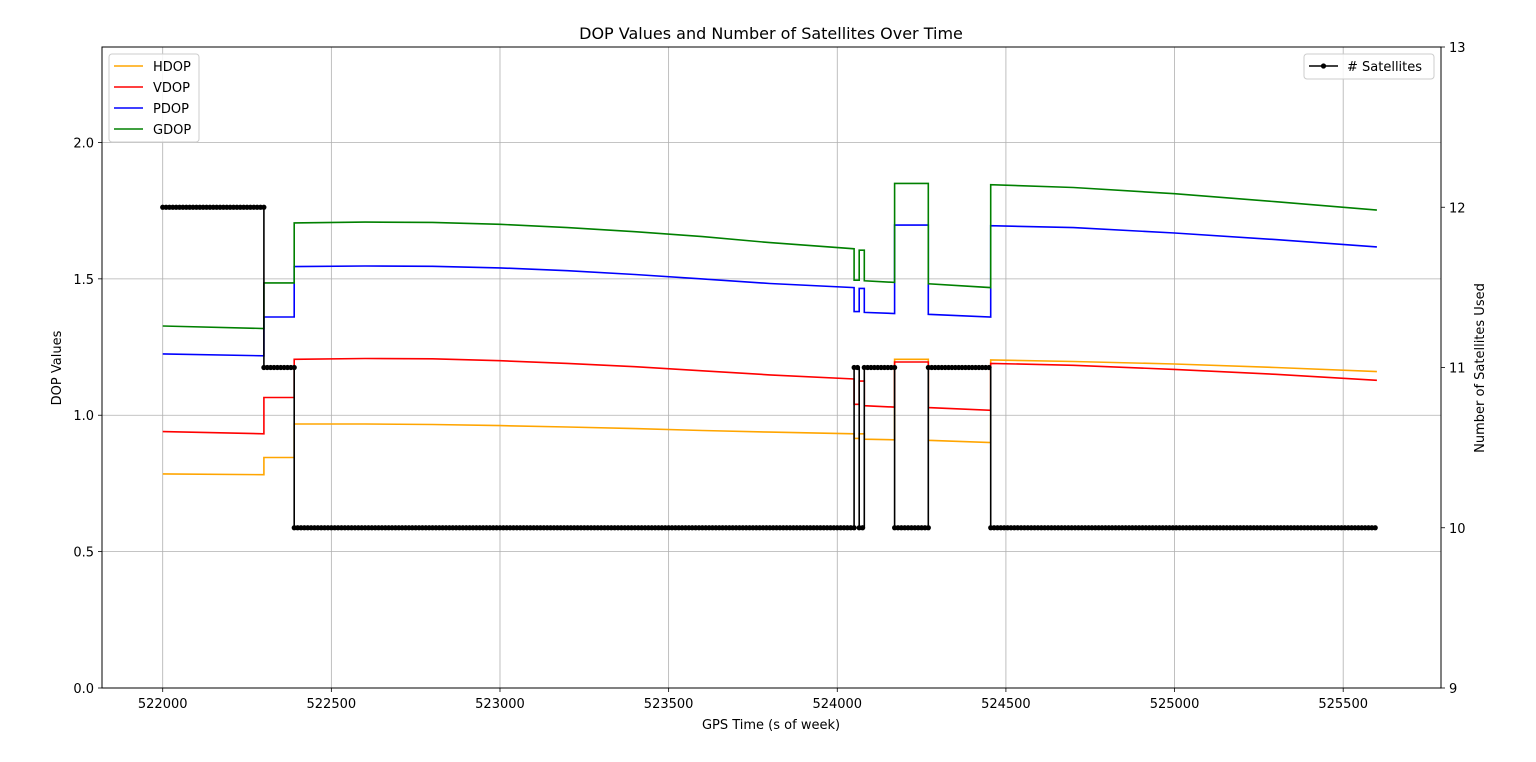 The height and width of the screenshot is (762, 1536). I want to click on x-axis-label: GPS Time (s of week), so click(771, 725).